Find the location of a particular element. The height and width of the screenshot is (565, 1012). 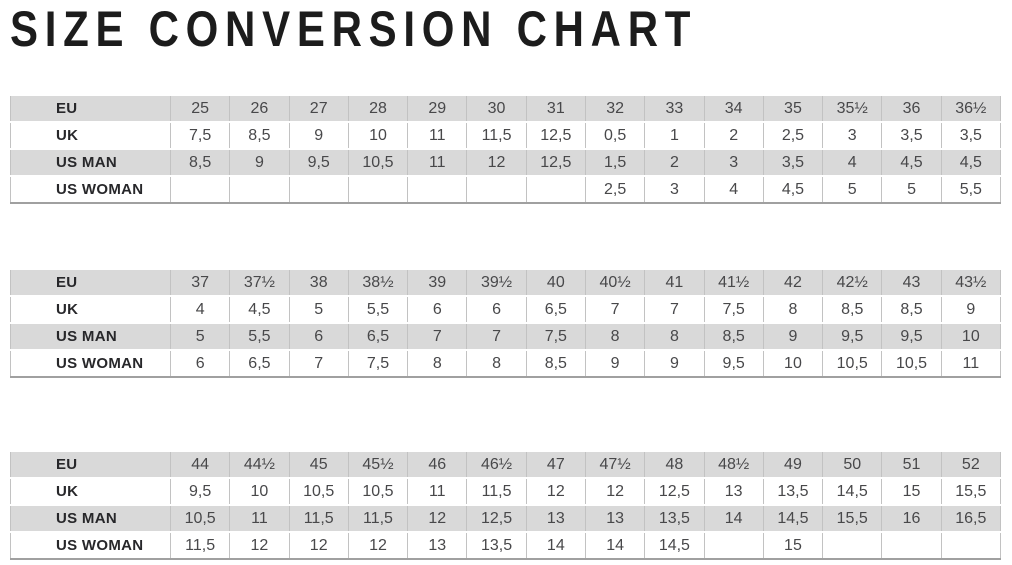

size-row-uk: UK 4 4,5 5 5,5 6 6 6,5 7 7 7,5 8 8,5 8,5 9 is located at coordinates (506, 309).